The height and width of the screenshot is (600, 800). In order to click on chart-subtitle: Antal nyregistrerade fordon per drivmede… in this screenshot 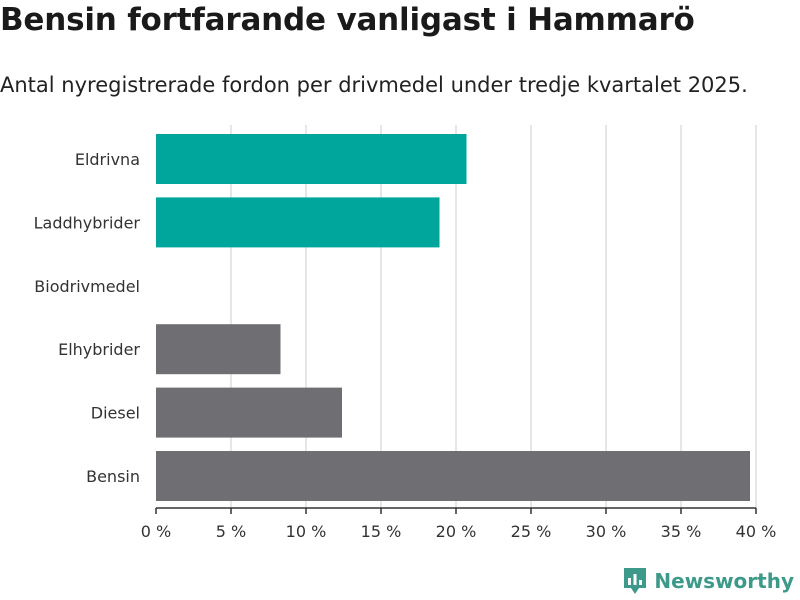, I will do `click(374, 85)`.